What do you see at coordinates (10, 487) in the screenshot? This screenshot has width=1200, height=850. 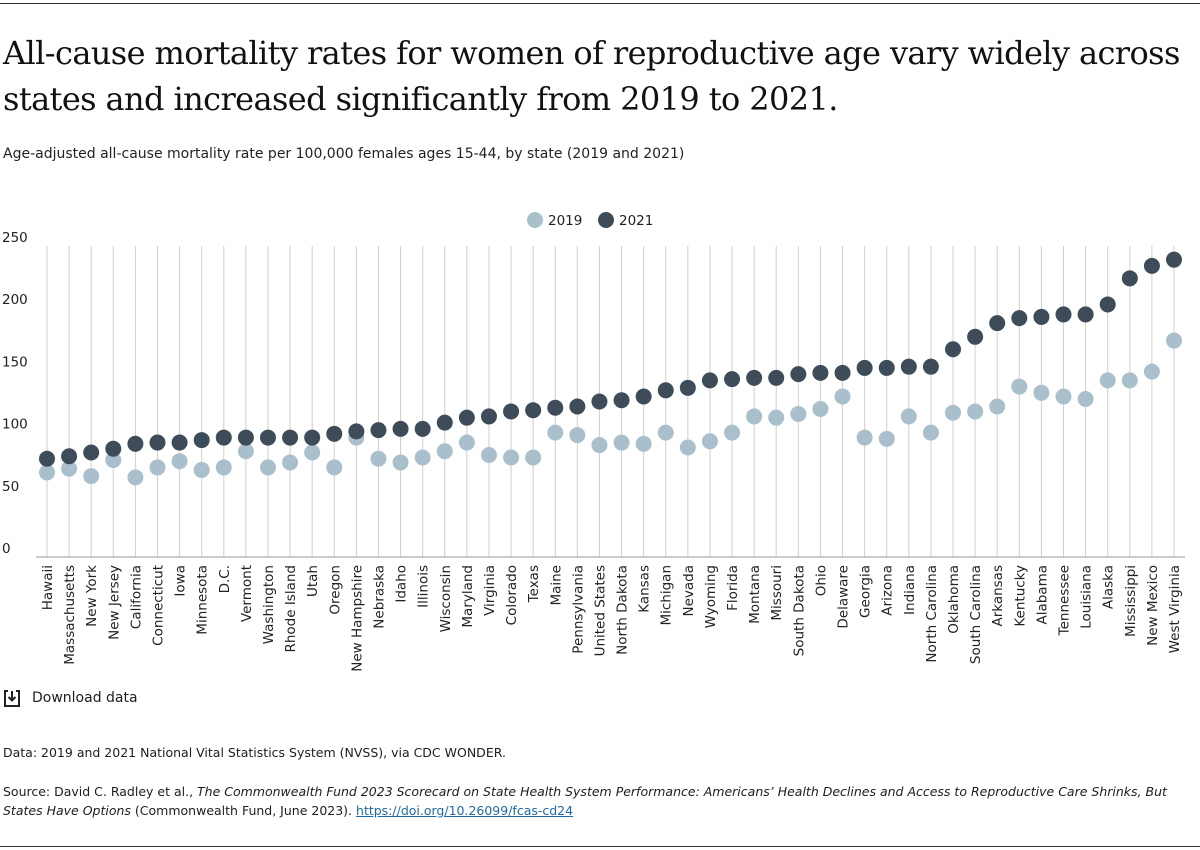 I see `y-tick-label: 50` at bounding box center [10, 487].